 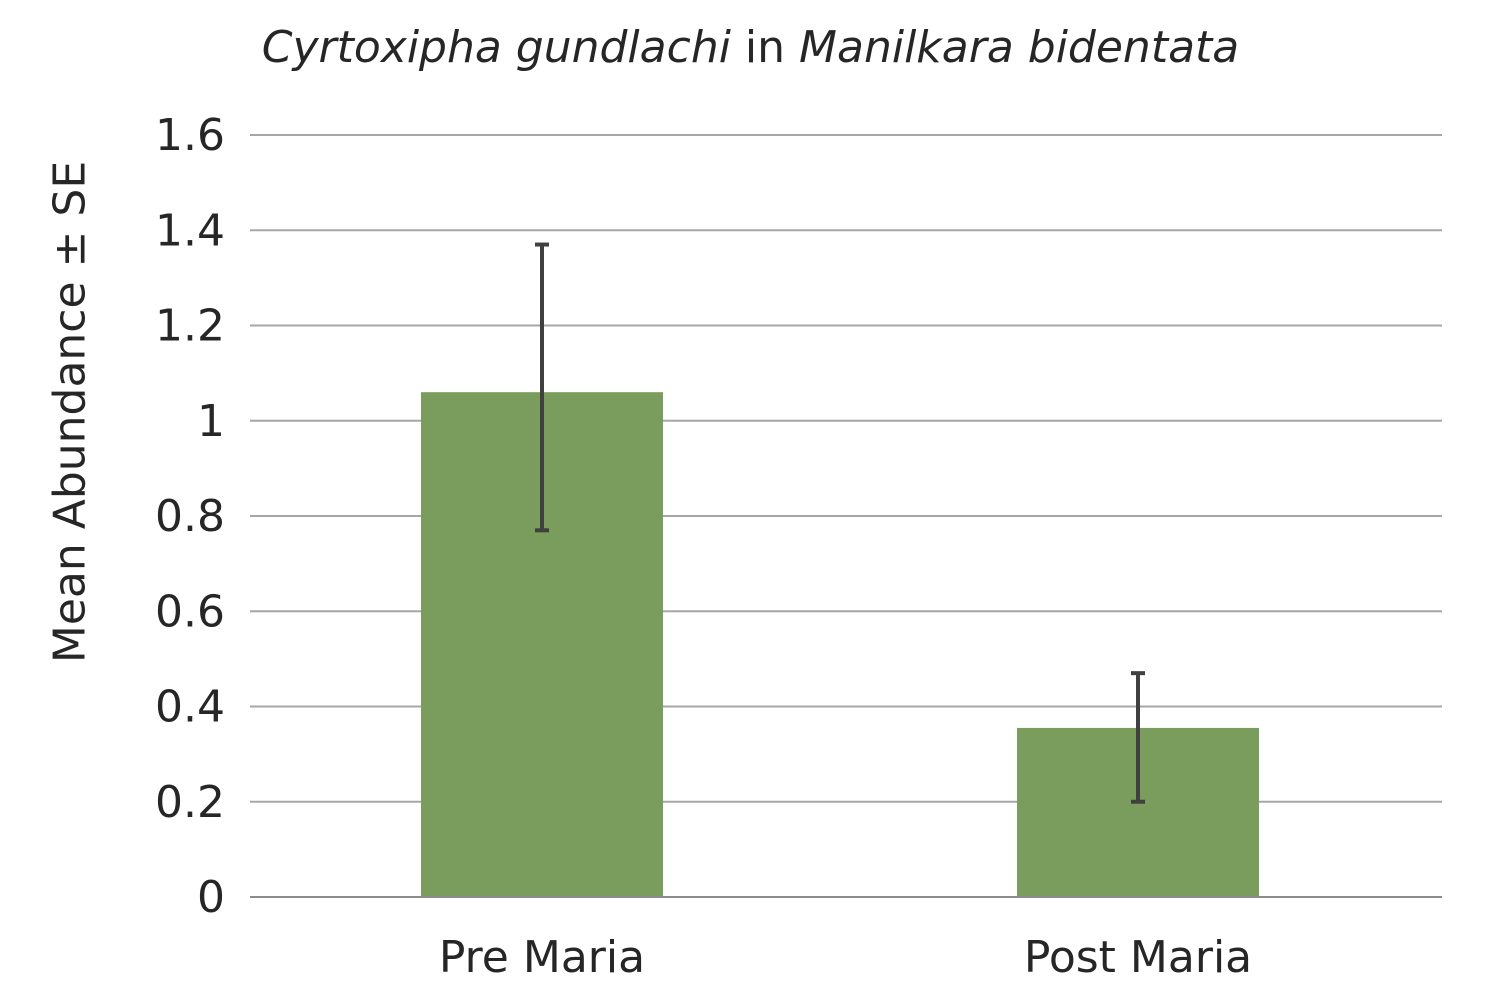 I want to click on y-tick-label-2: 0.4, so click(x=190, y=707).